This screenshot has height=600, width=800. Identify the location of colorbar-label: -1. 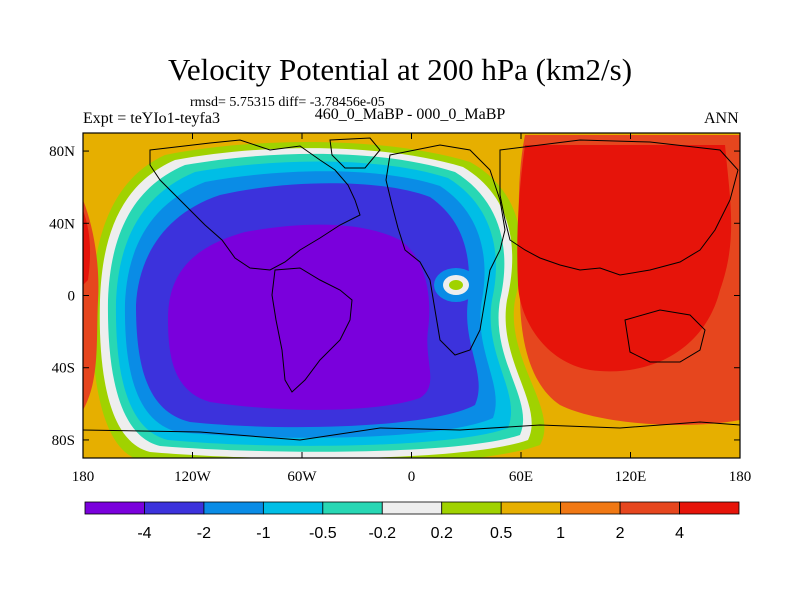
(263, 533).